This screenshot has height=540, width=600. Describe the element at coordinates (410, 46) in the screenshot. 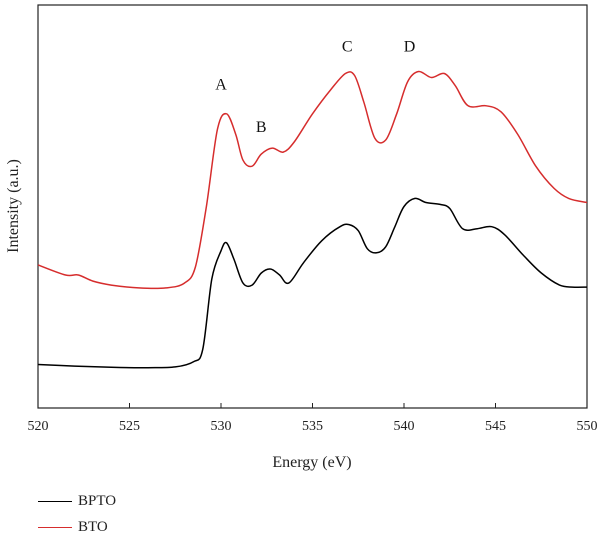

I see `peak-label-d: D` at that location.